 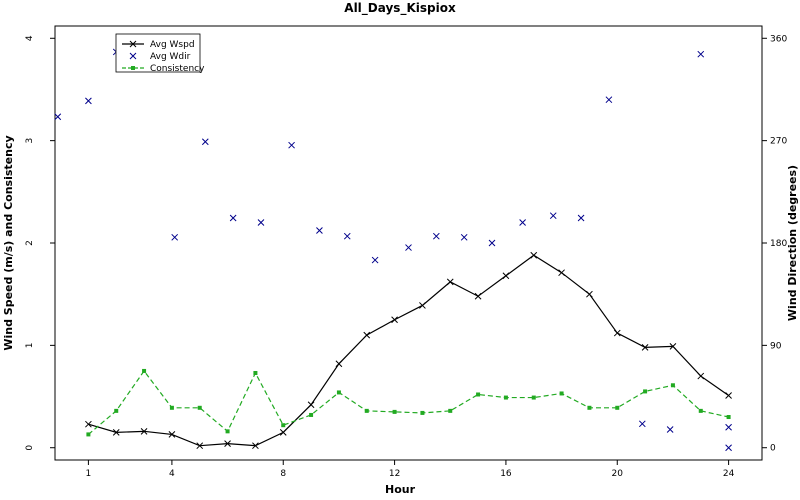 I want to click on x-tick-label: 12, so click(x=394, y=474).